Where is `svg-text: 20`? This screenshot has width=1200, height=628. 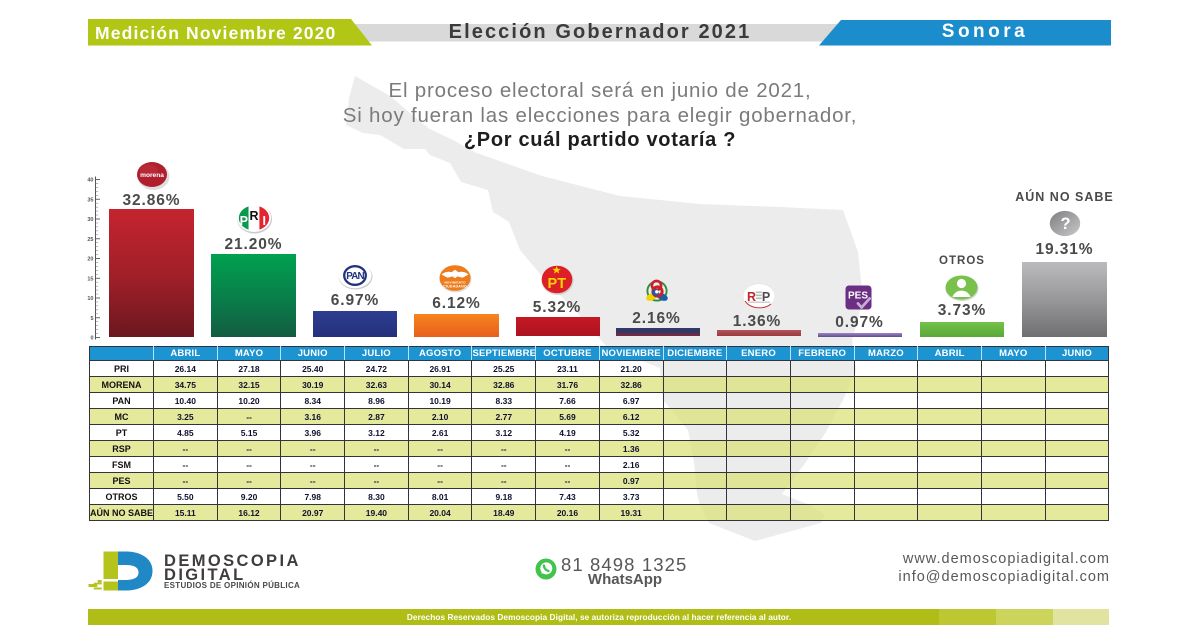
svg-text: 20 is located at coordinates (90, 260).